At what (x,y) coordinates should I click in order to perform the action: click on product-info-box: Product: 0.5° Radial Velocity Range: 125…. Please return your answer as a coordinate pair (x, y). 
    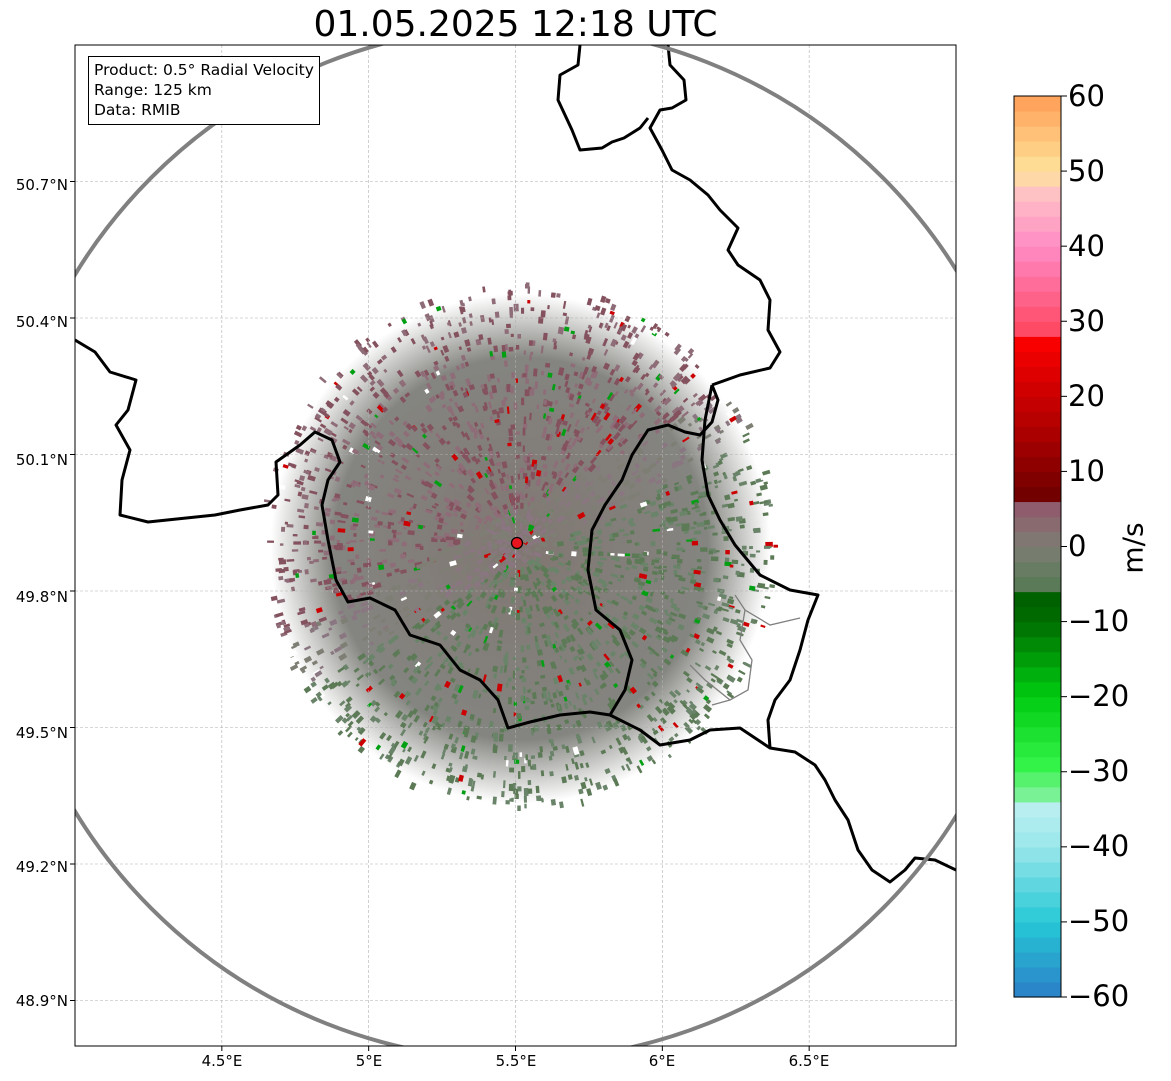
    Looking at the image, I should click on (204, 90).